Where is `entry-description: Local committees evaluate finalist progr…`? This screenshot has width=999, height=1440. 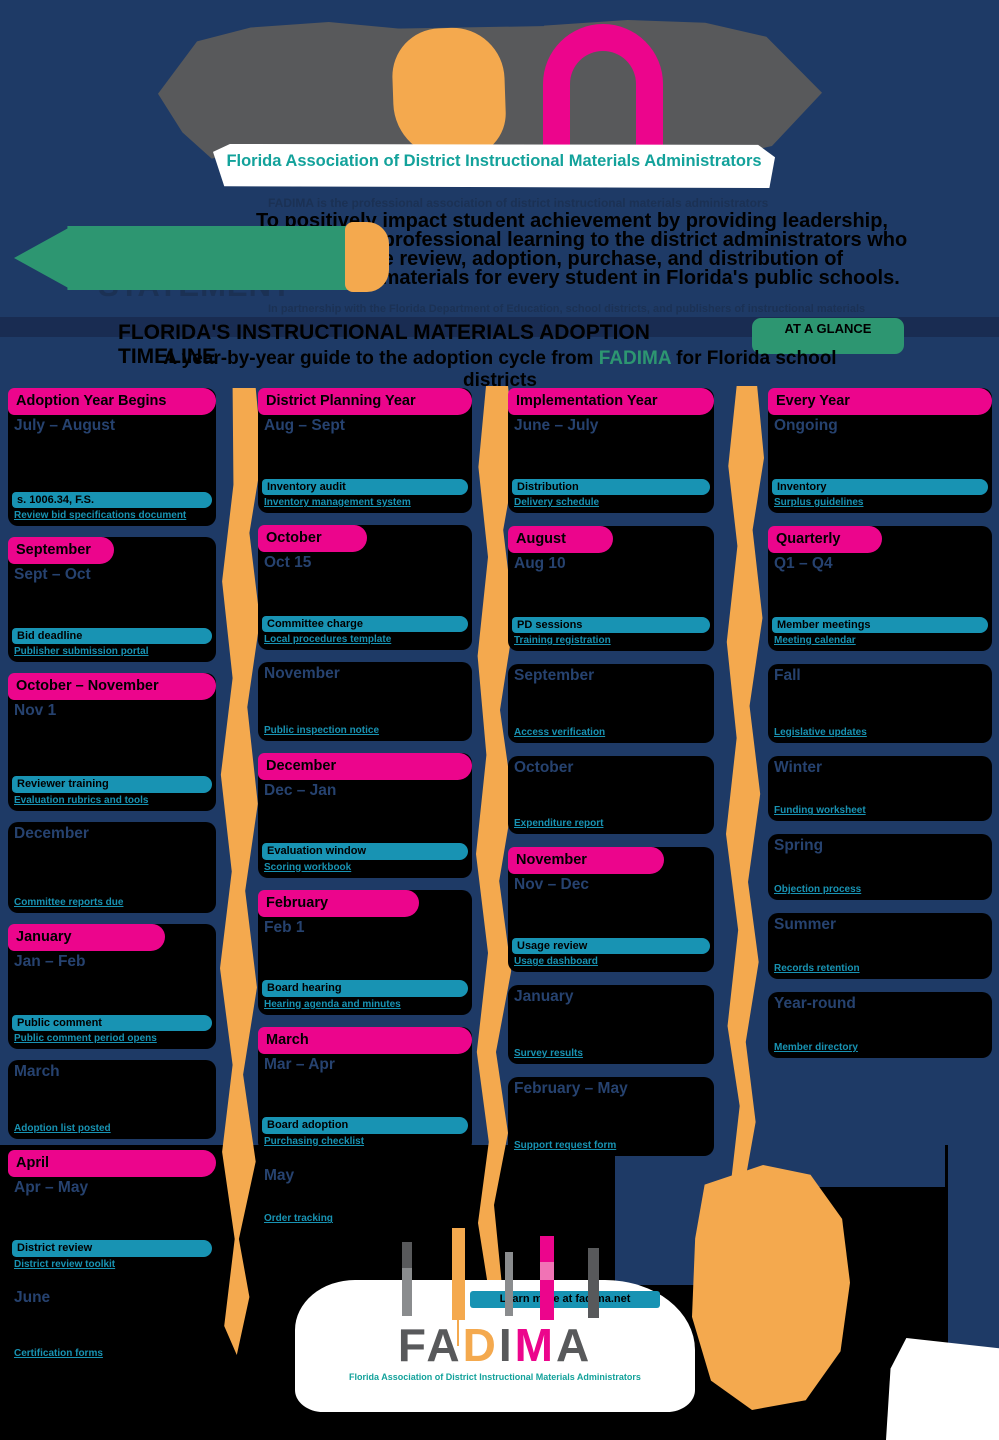
entry-description: Local committees evaluate finalist progr… is located at coordinates (349, 820).